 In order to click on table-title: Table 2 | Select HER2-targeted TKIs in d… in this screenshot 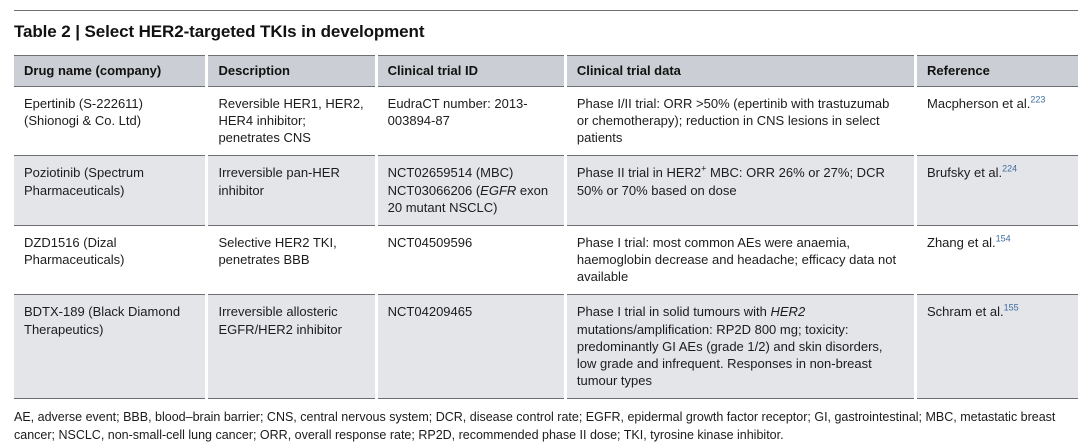, I will do `click(219, 31)`.